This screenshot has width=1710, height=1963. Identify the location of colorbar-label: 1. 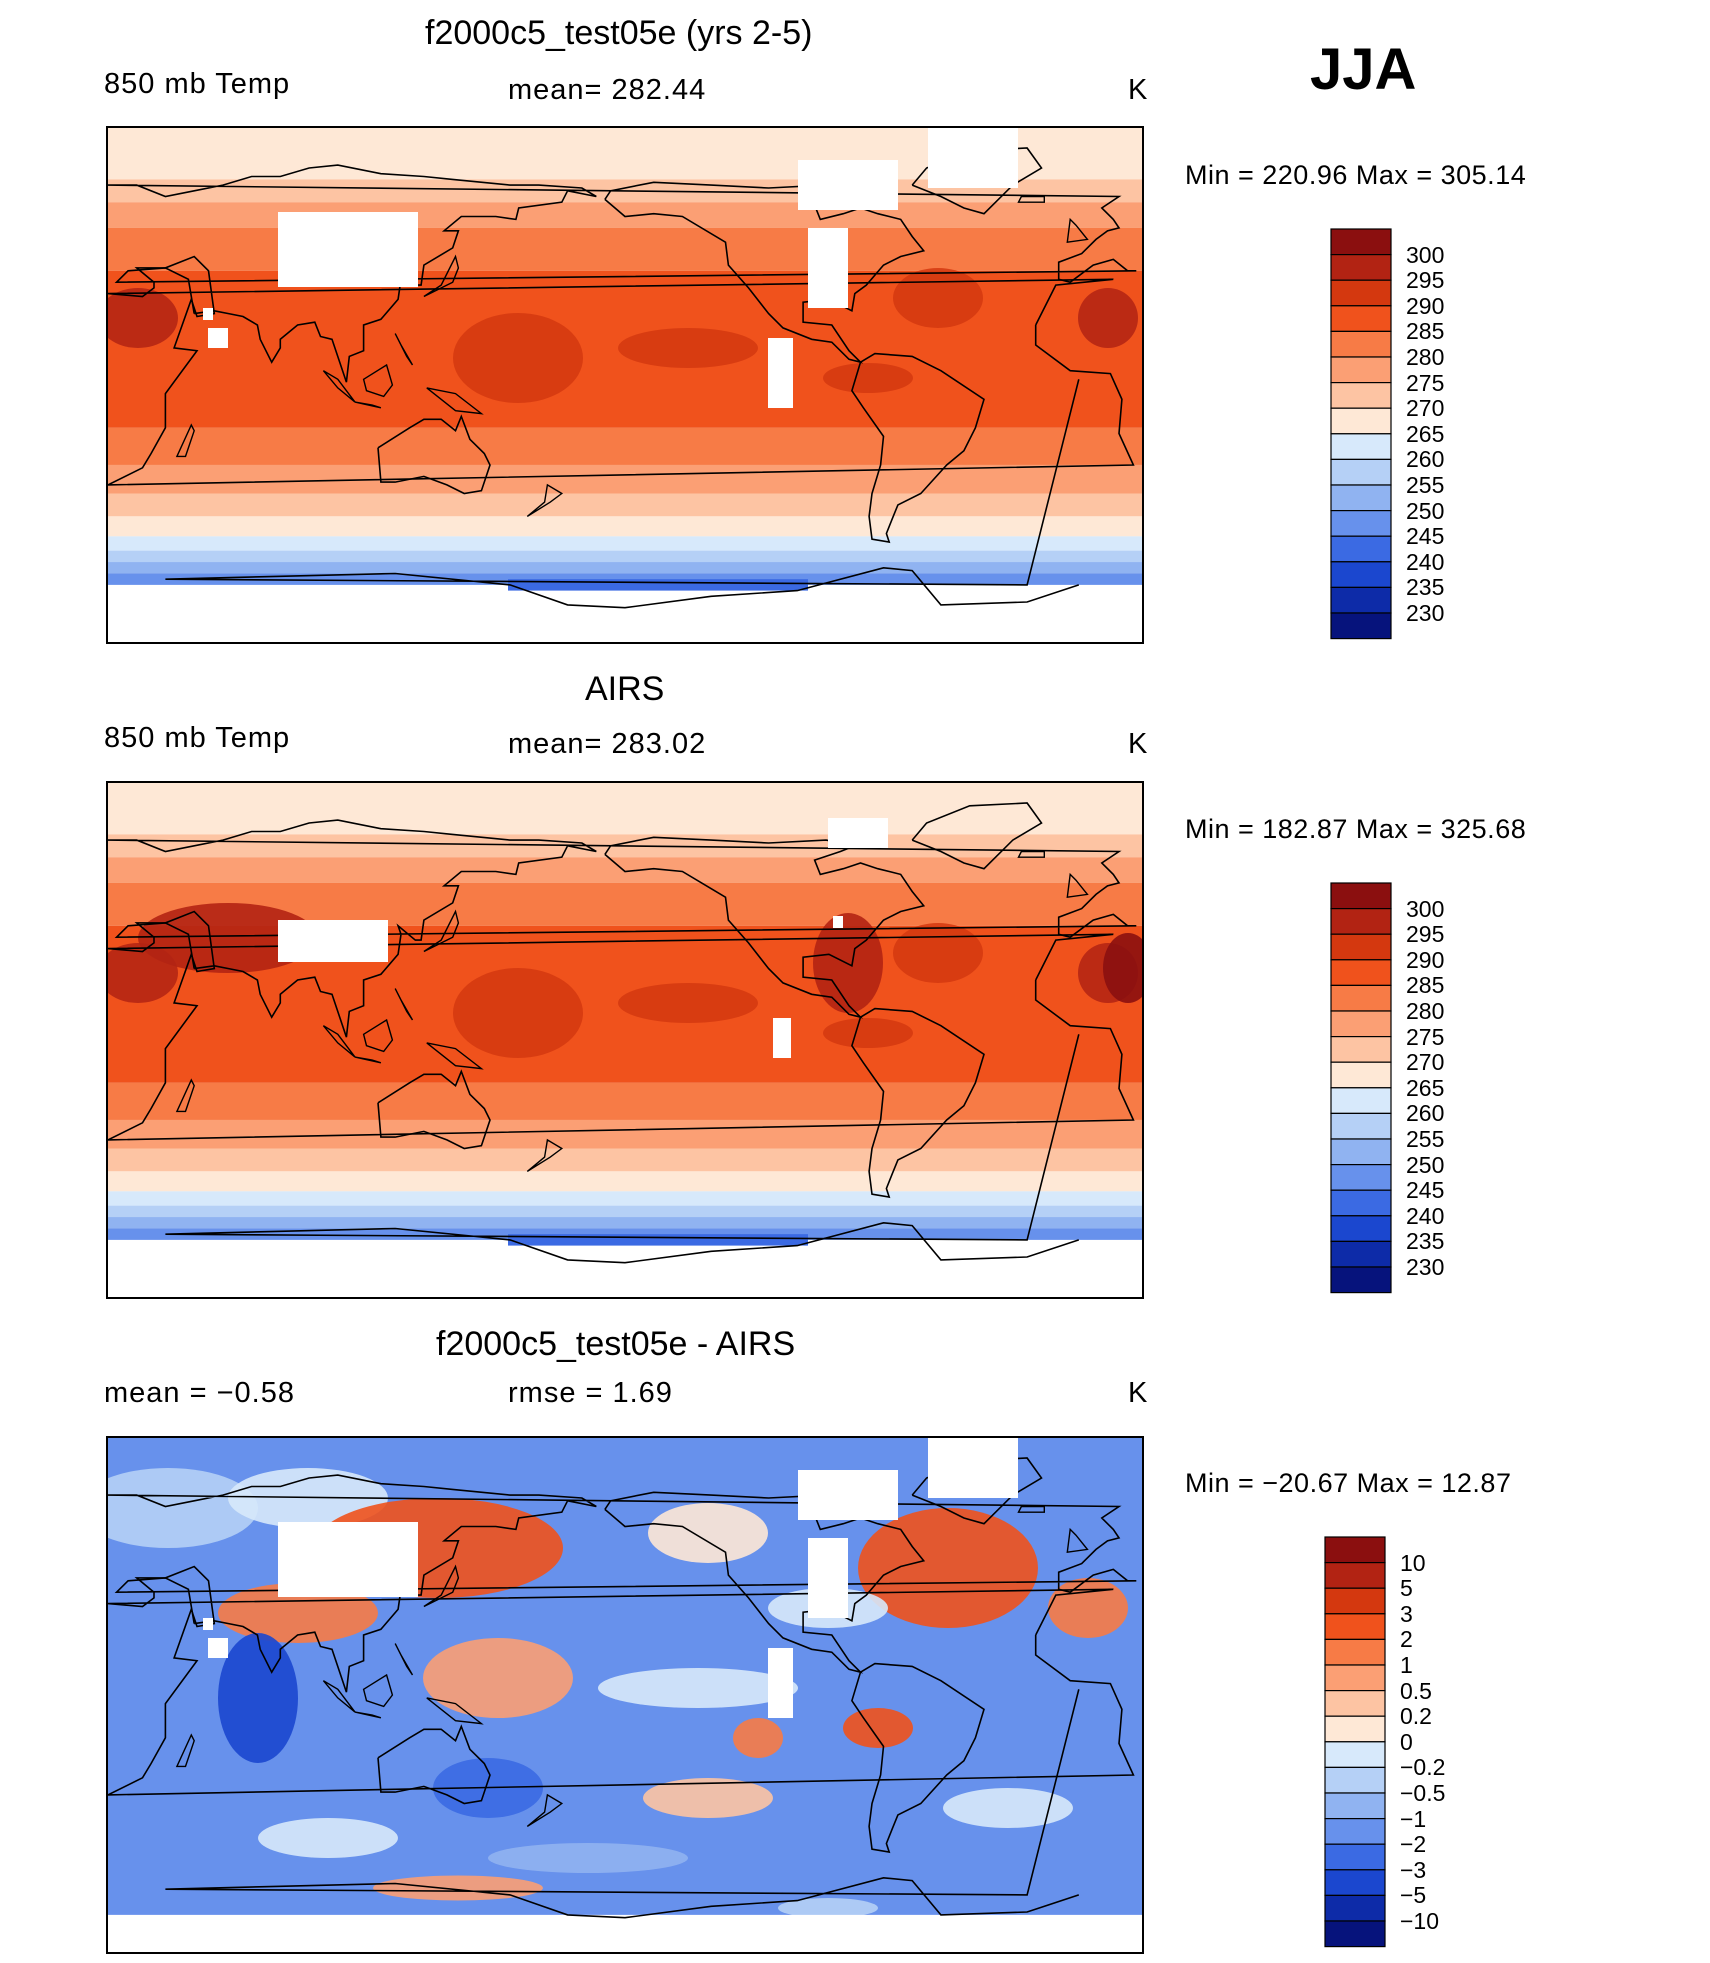
(1406, 1665).